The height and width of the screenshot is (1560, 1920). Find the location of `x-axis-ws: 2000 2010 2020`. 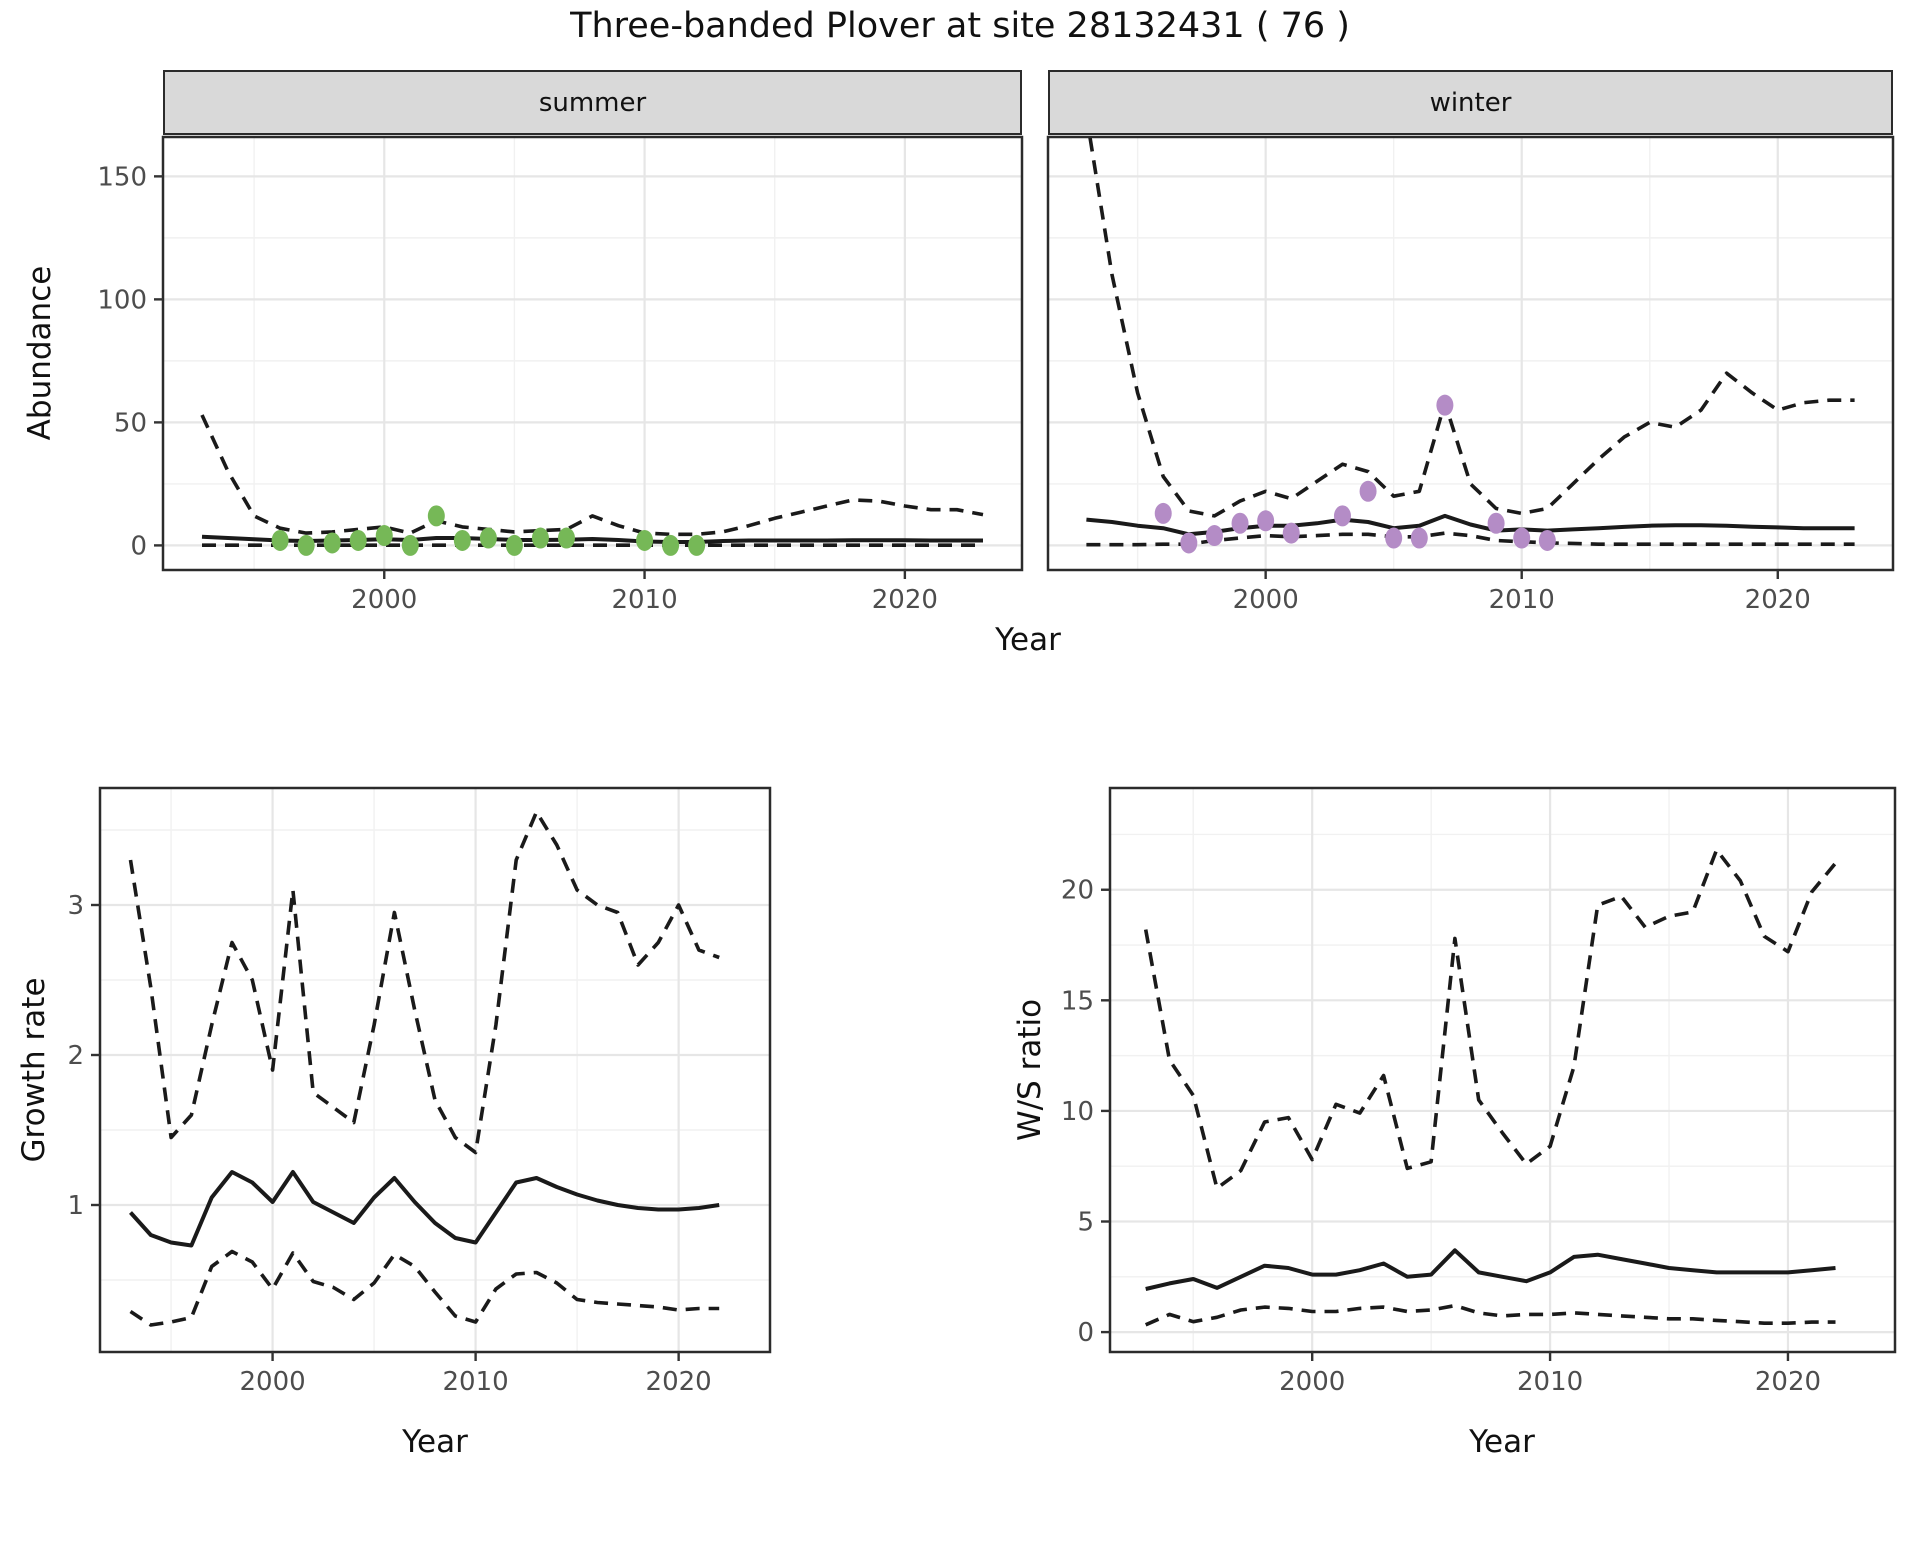

x-axis-ws: 2000 2010 2020 is located at coordinates (1550, 1374).